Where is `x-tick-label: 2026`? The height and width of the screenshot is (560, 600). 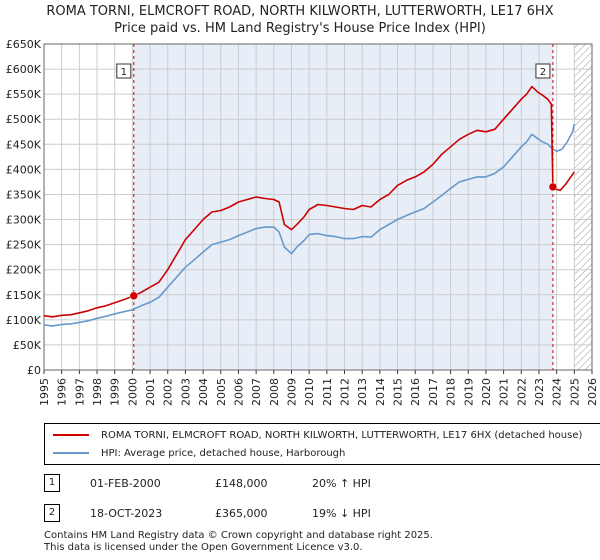
x-tick-label: 2026 is located at coordinates (592, 392).